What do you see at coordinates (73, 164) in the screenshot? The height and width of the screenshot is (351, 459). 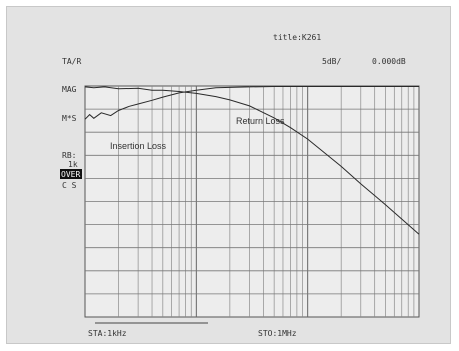 I see `rb-value: 1k` at bounding box center [73, 164].